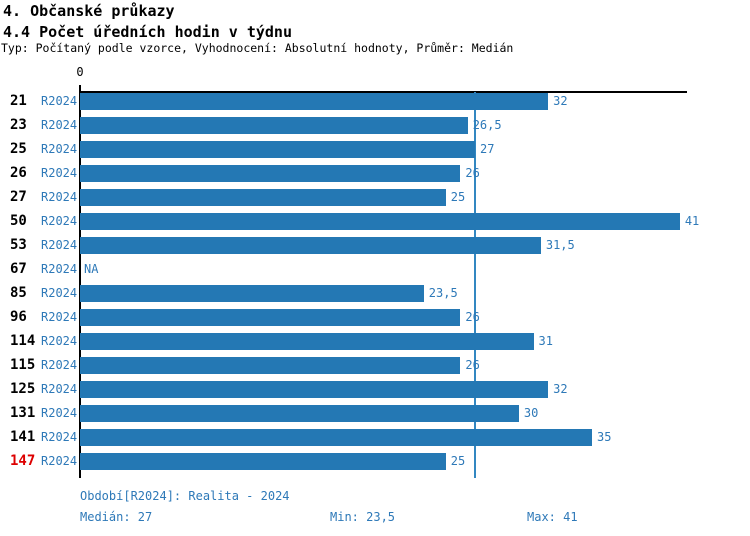 The image size is (750, 536). What do you see at coordinates (604, 437) in the screenshot?
I see `value-label: 35` at bounding box center [604, 437].